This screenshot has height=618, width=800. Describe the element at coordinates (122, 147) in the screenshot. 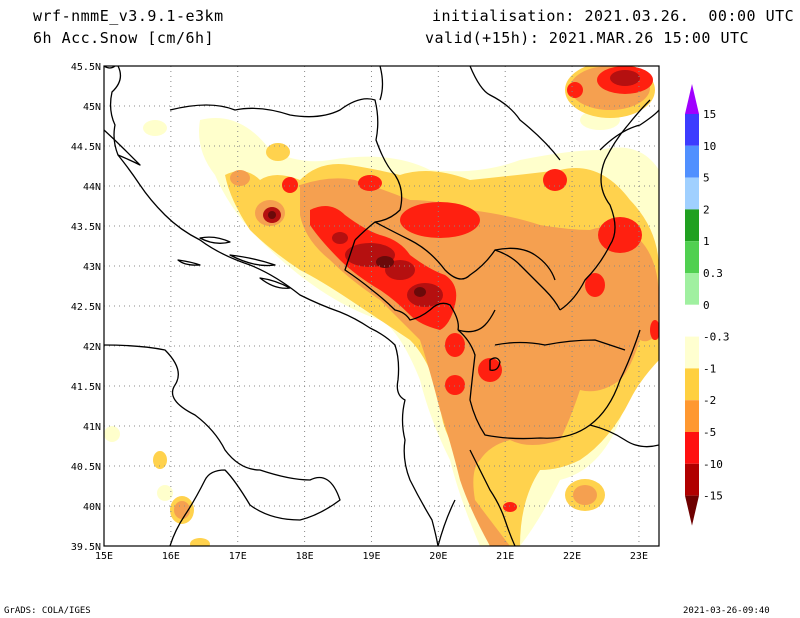

I see `island-istria` at that location.